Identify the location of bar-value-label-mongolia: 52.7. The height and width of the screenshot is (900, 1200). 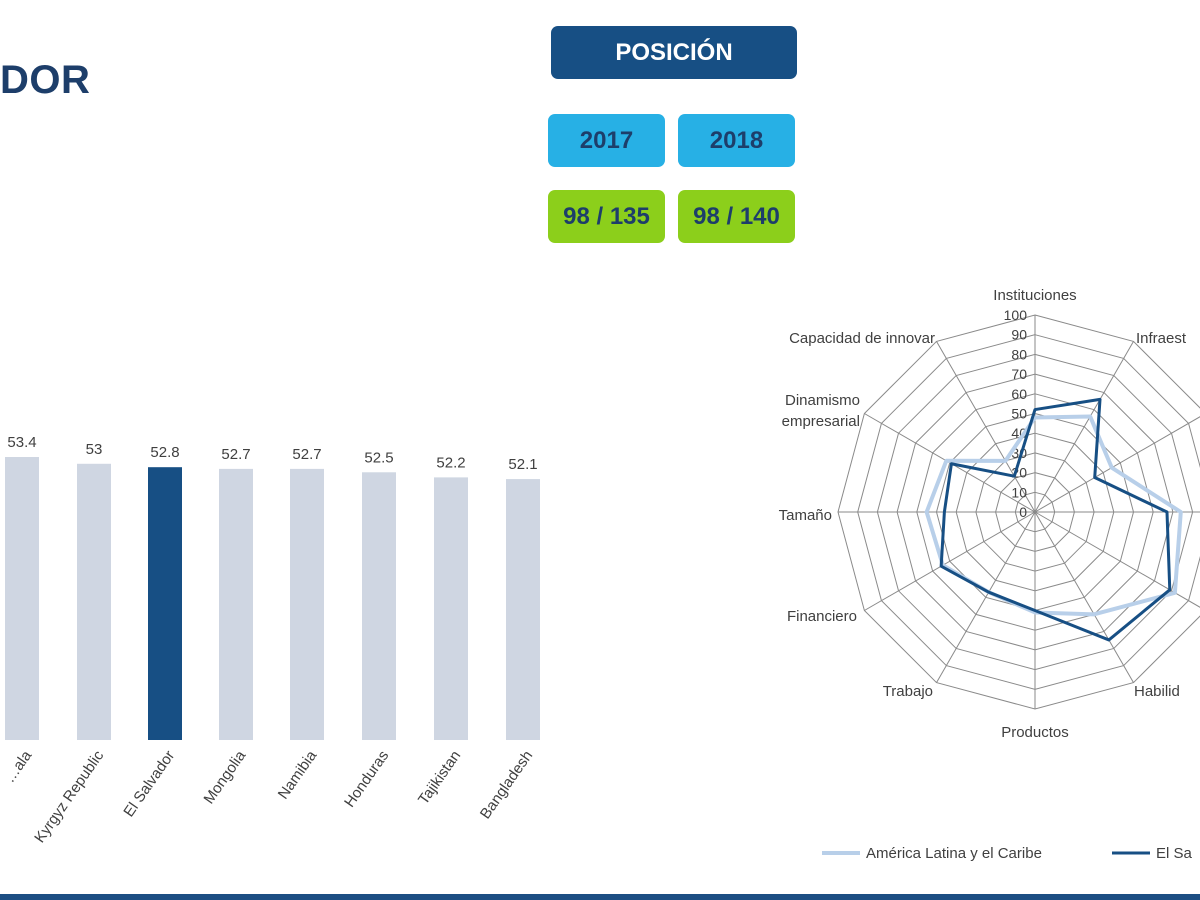
(235, 454).